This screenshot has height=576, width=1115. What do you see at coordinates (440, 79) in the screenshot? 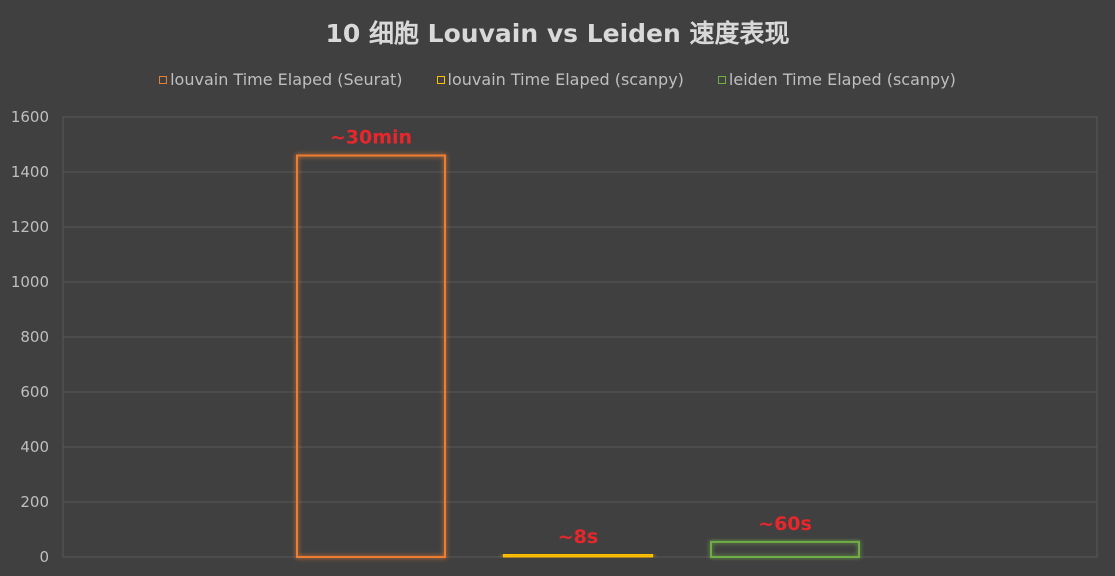
I see `legend-swatch-scanpy-louvain` at bounding box center [440, 79].